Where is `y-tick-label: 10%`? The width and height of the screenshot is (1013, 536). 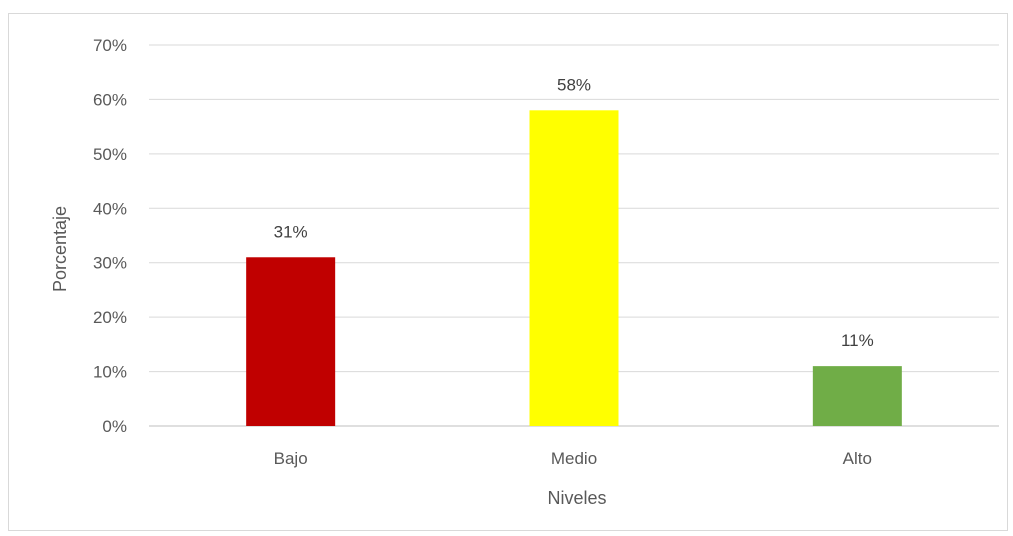
y-tick-label: 10% is located at coordinates (110, 372).